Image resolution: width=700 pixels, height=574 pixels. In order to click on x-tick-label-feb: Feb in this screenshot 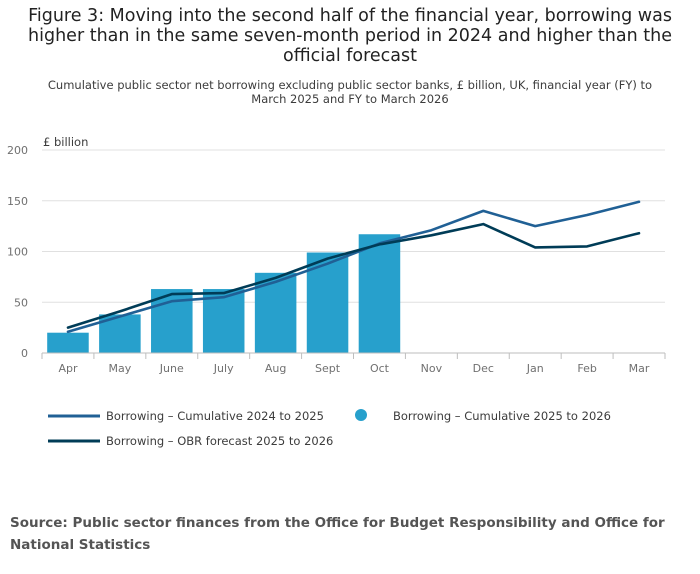, I will do `click(586, 368)`.